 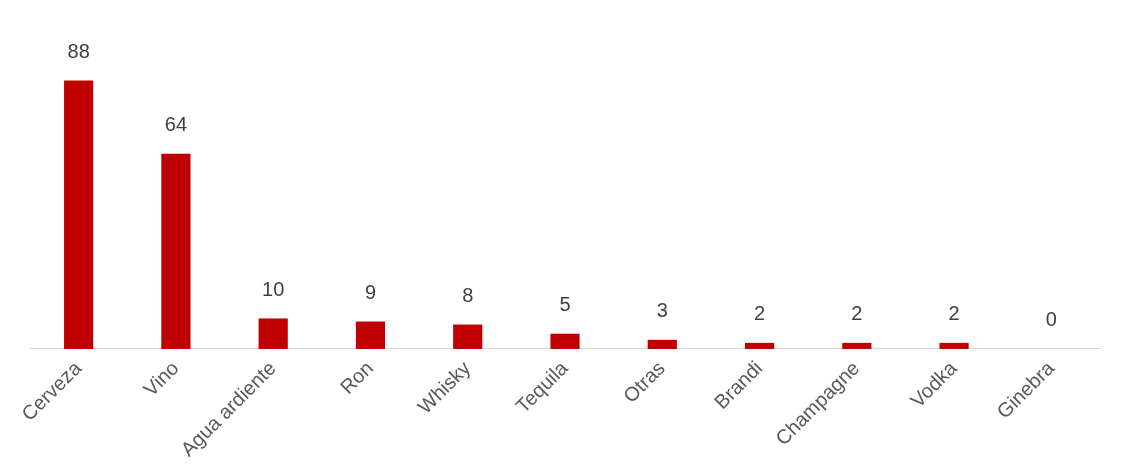 What do you see at coordinates (78, 51) in the screenshot?
I see `data-label: 88` at bounding box center [78, 51].